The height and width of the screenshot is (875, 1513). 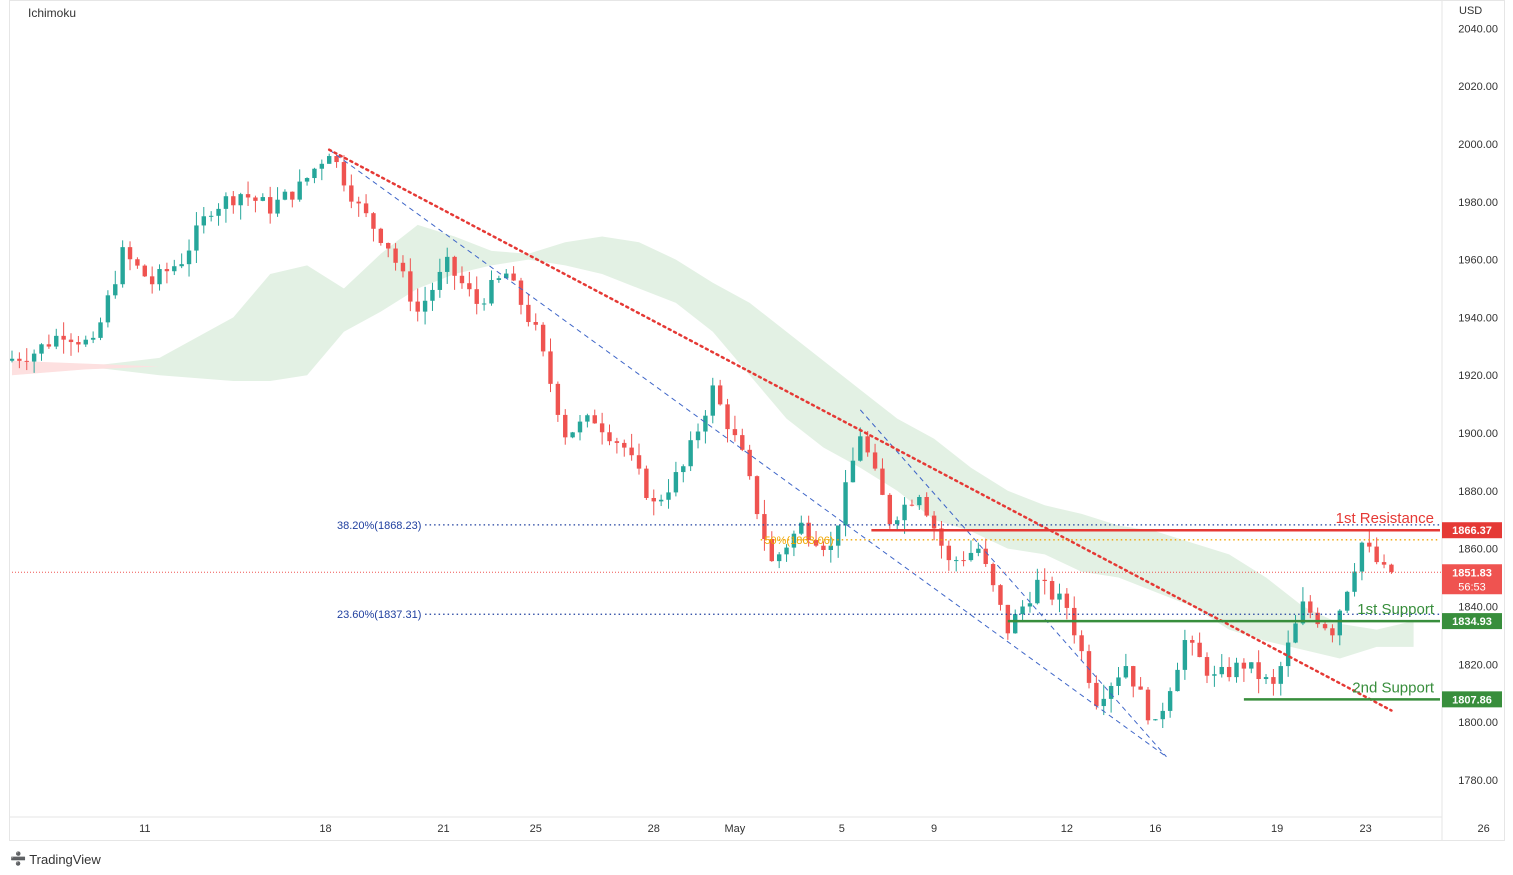 I want to click on tradingview-brand: ➗ TradingView, so click(x=55, y=859).